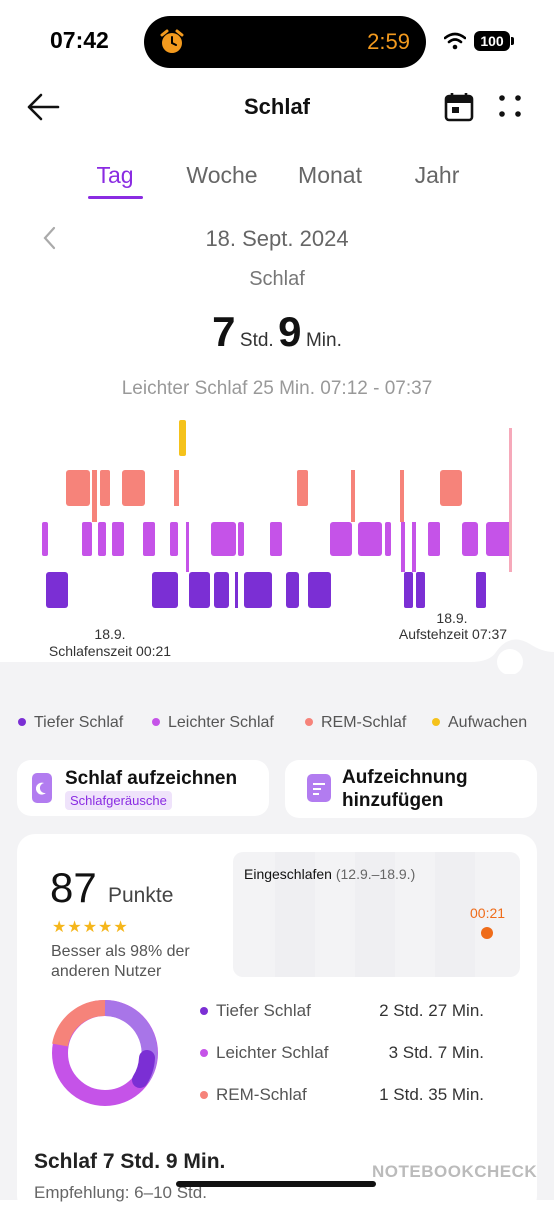 The image size is (554, 1214). I want to click on page-title: Schlaf, so click(277, 106).